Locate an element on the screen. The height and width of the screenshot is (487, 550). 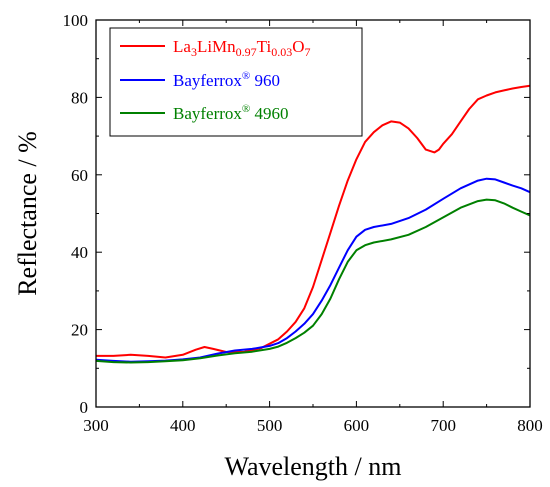
y-tick-label: 60 is located at coordinates (79, 175).